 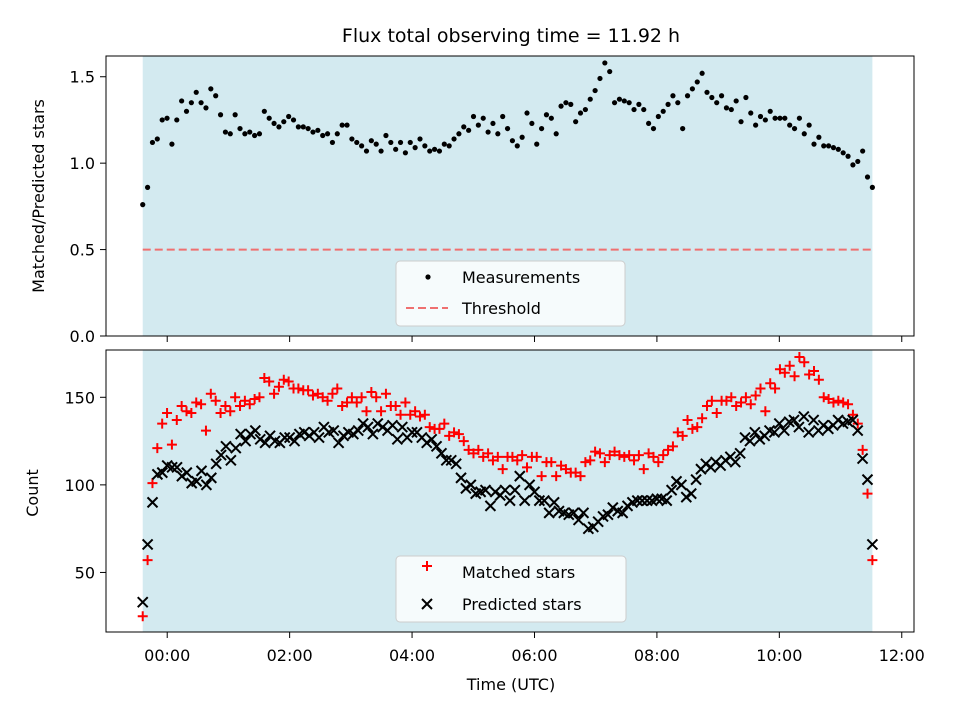 What do you see at coordinates (85, 485) in the screenshot?
I see `count-y-ticks: 50 100 150` at bounding box center [85, 485].